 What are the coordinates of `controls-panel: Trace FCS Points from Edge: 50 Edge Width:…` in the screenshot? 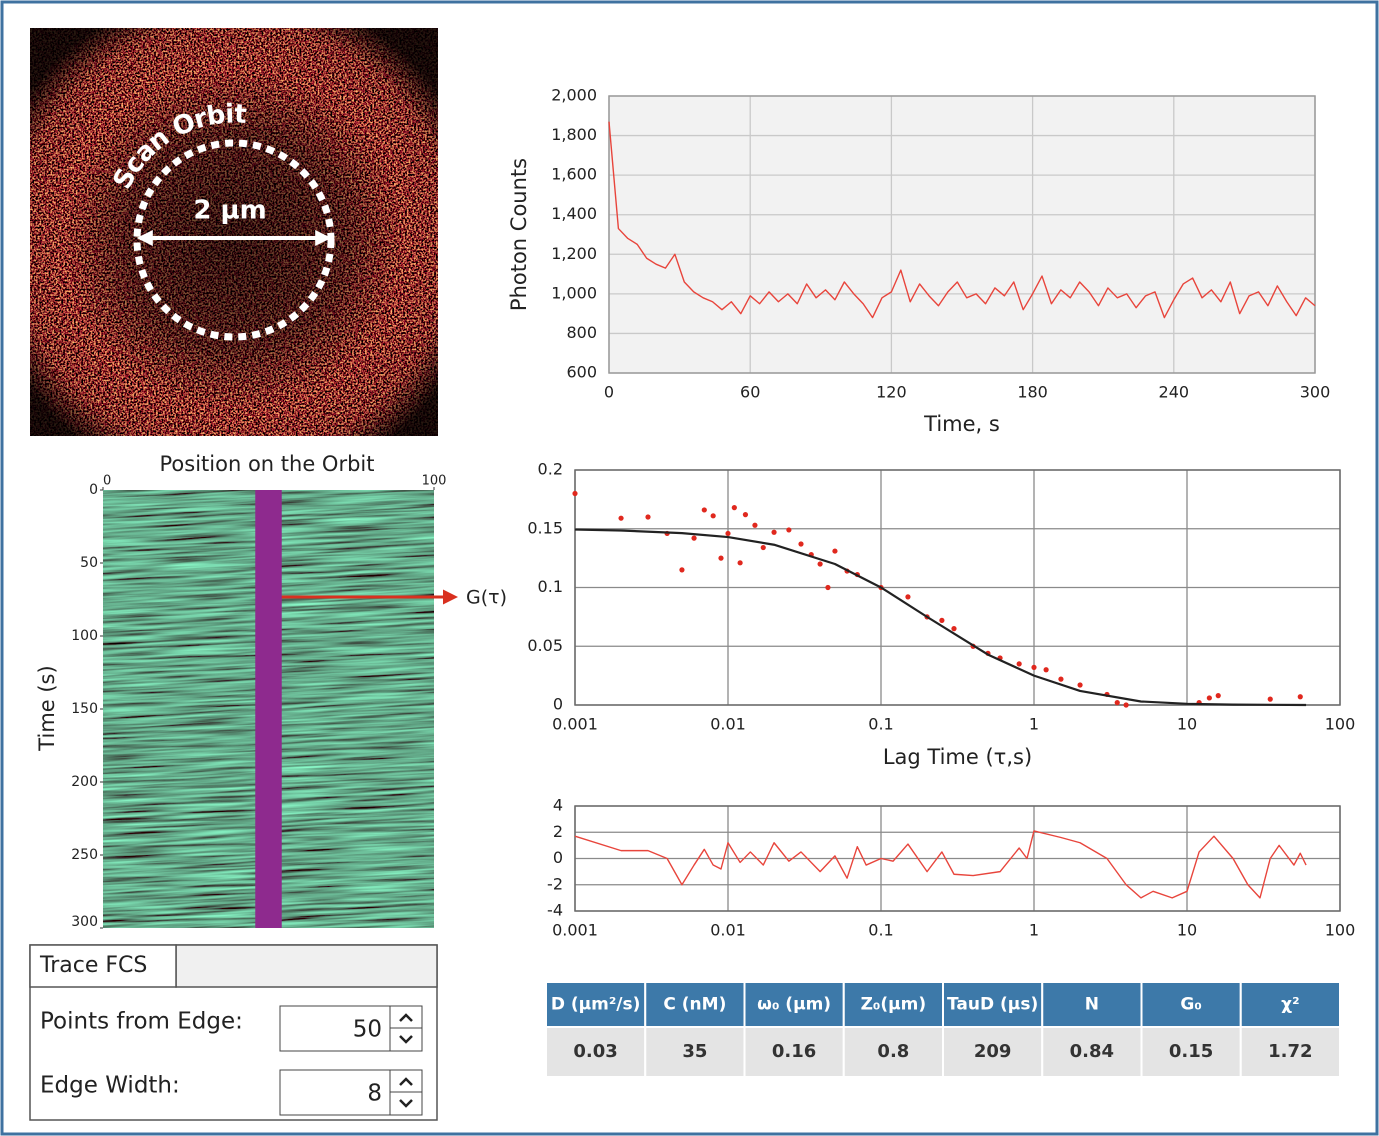 It's located at (233, 1032).